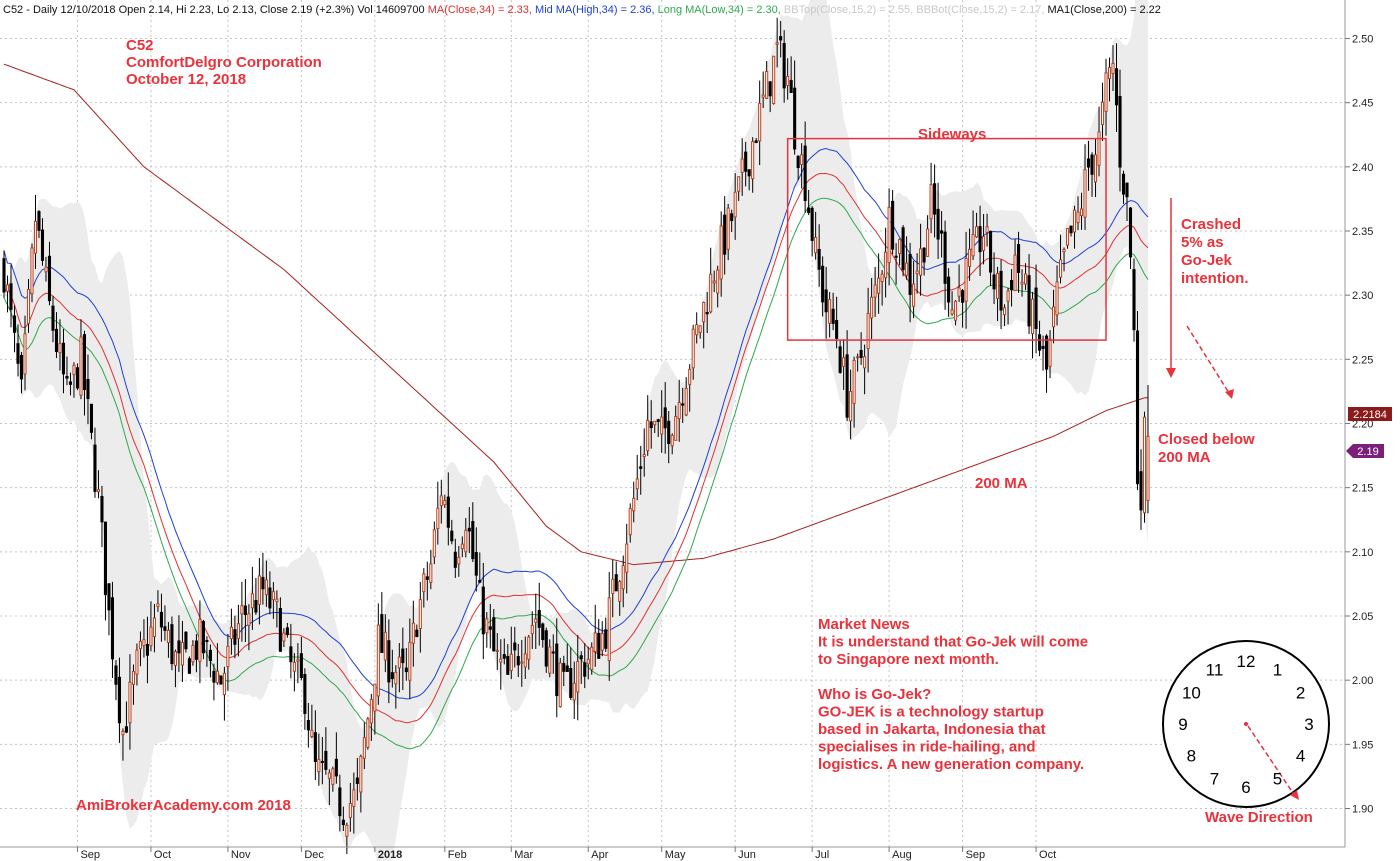 The image size is (1400, 861). Describe the element at coordinates (1362, 296) in the screenshot. I see `y-tick-label: 2.30` at that location.